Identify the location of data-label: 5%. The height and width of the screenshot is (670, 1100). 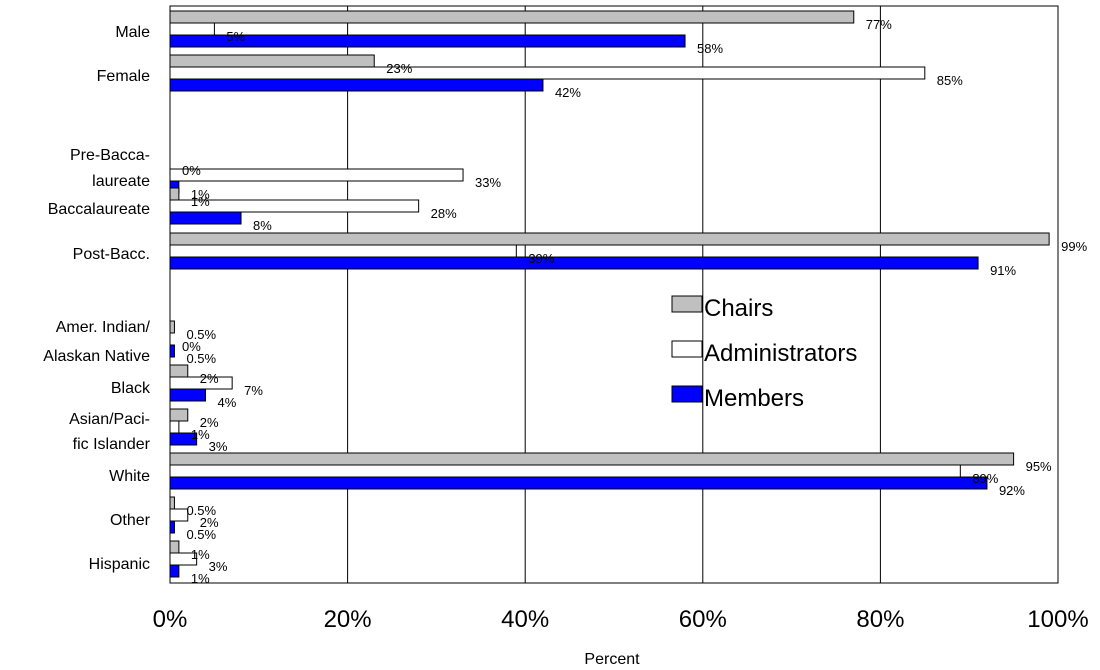
(235, 36).